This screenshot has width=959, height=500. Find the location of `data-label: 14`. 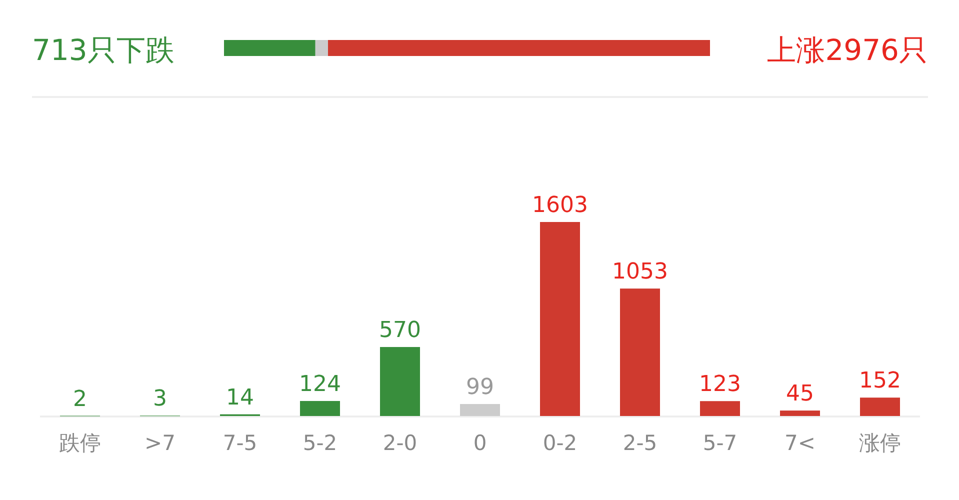

data-label: 14 is located at coordinates (240, 397).